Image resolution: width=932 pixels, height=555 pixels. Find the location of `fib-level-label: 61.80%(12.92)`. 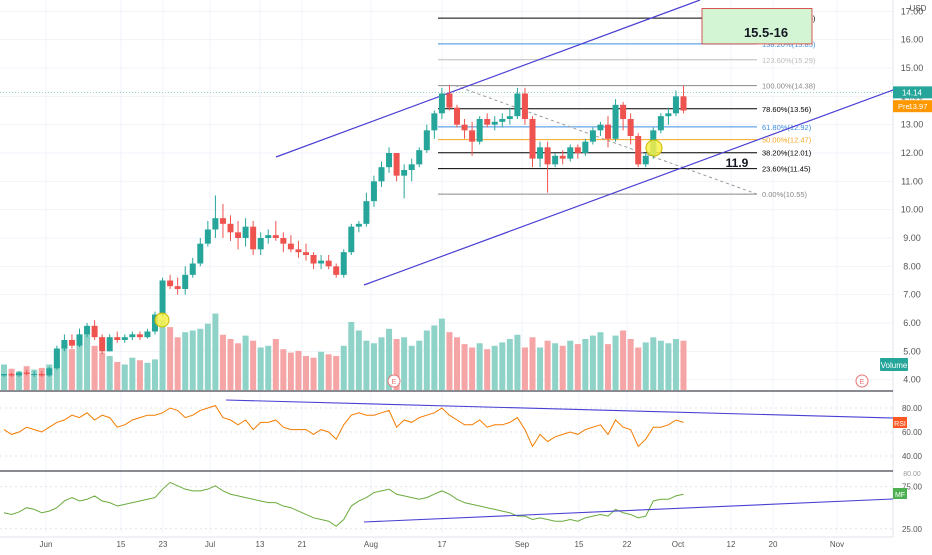

fib-level-label: 61.80%(12.92) is located at coordinates (787, 127).